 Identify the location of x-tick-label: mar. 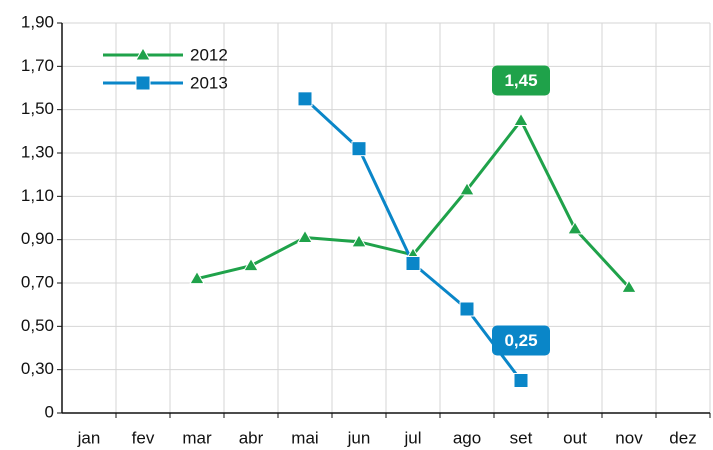
(197, 437).